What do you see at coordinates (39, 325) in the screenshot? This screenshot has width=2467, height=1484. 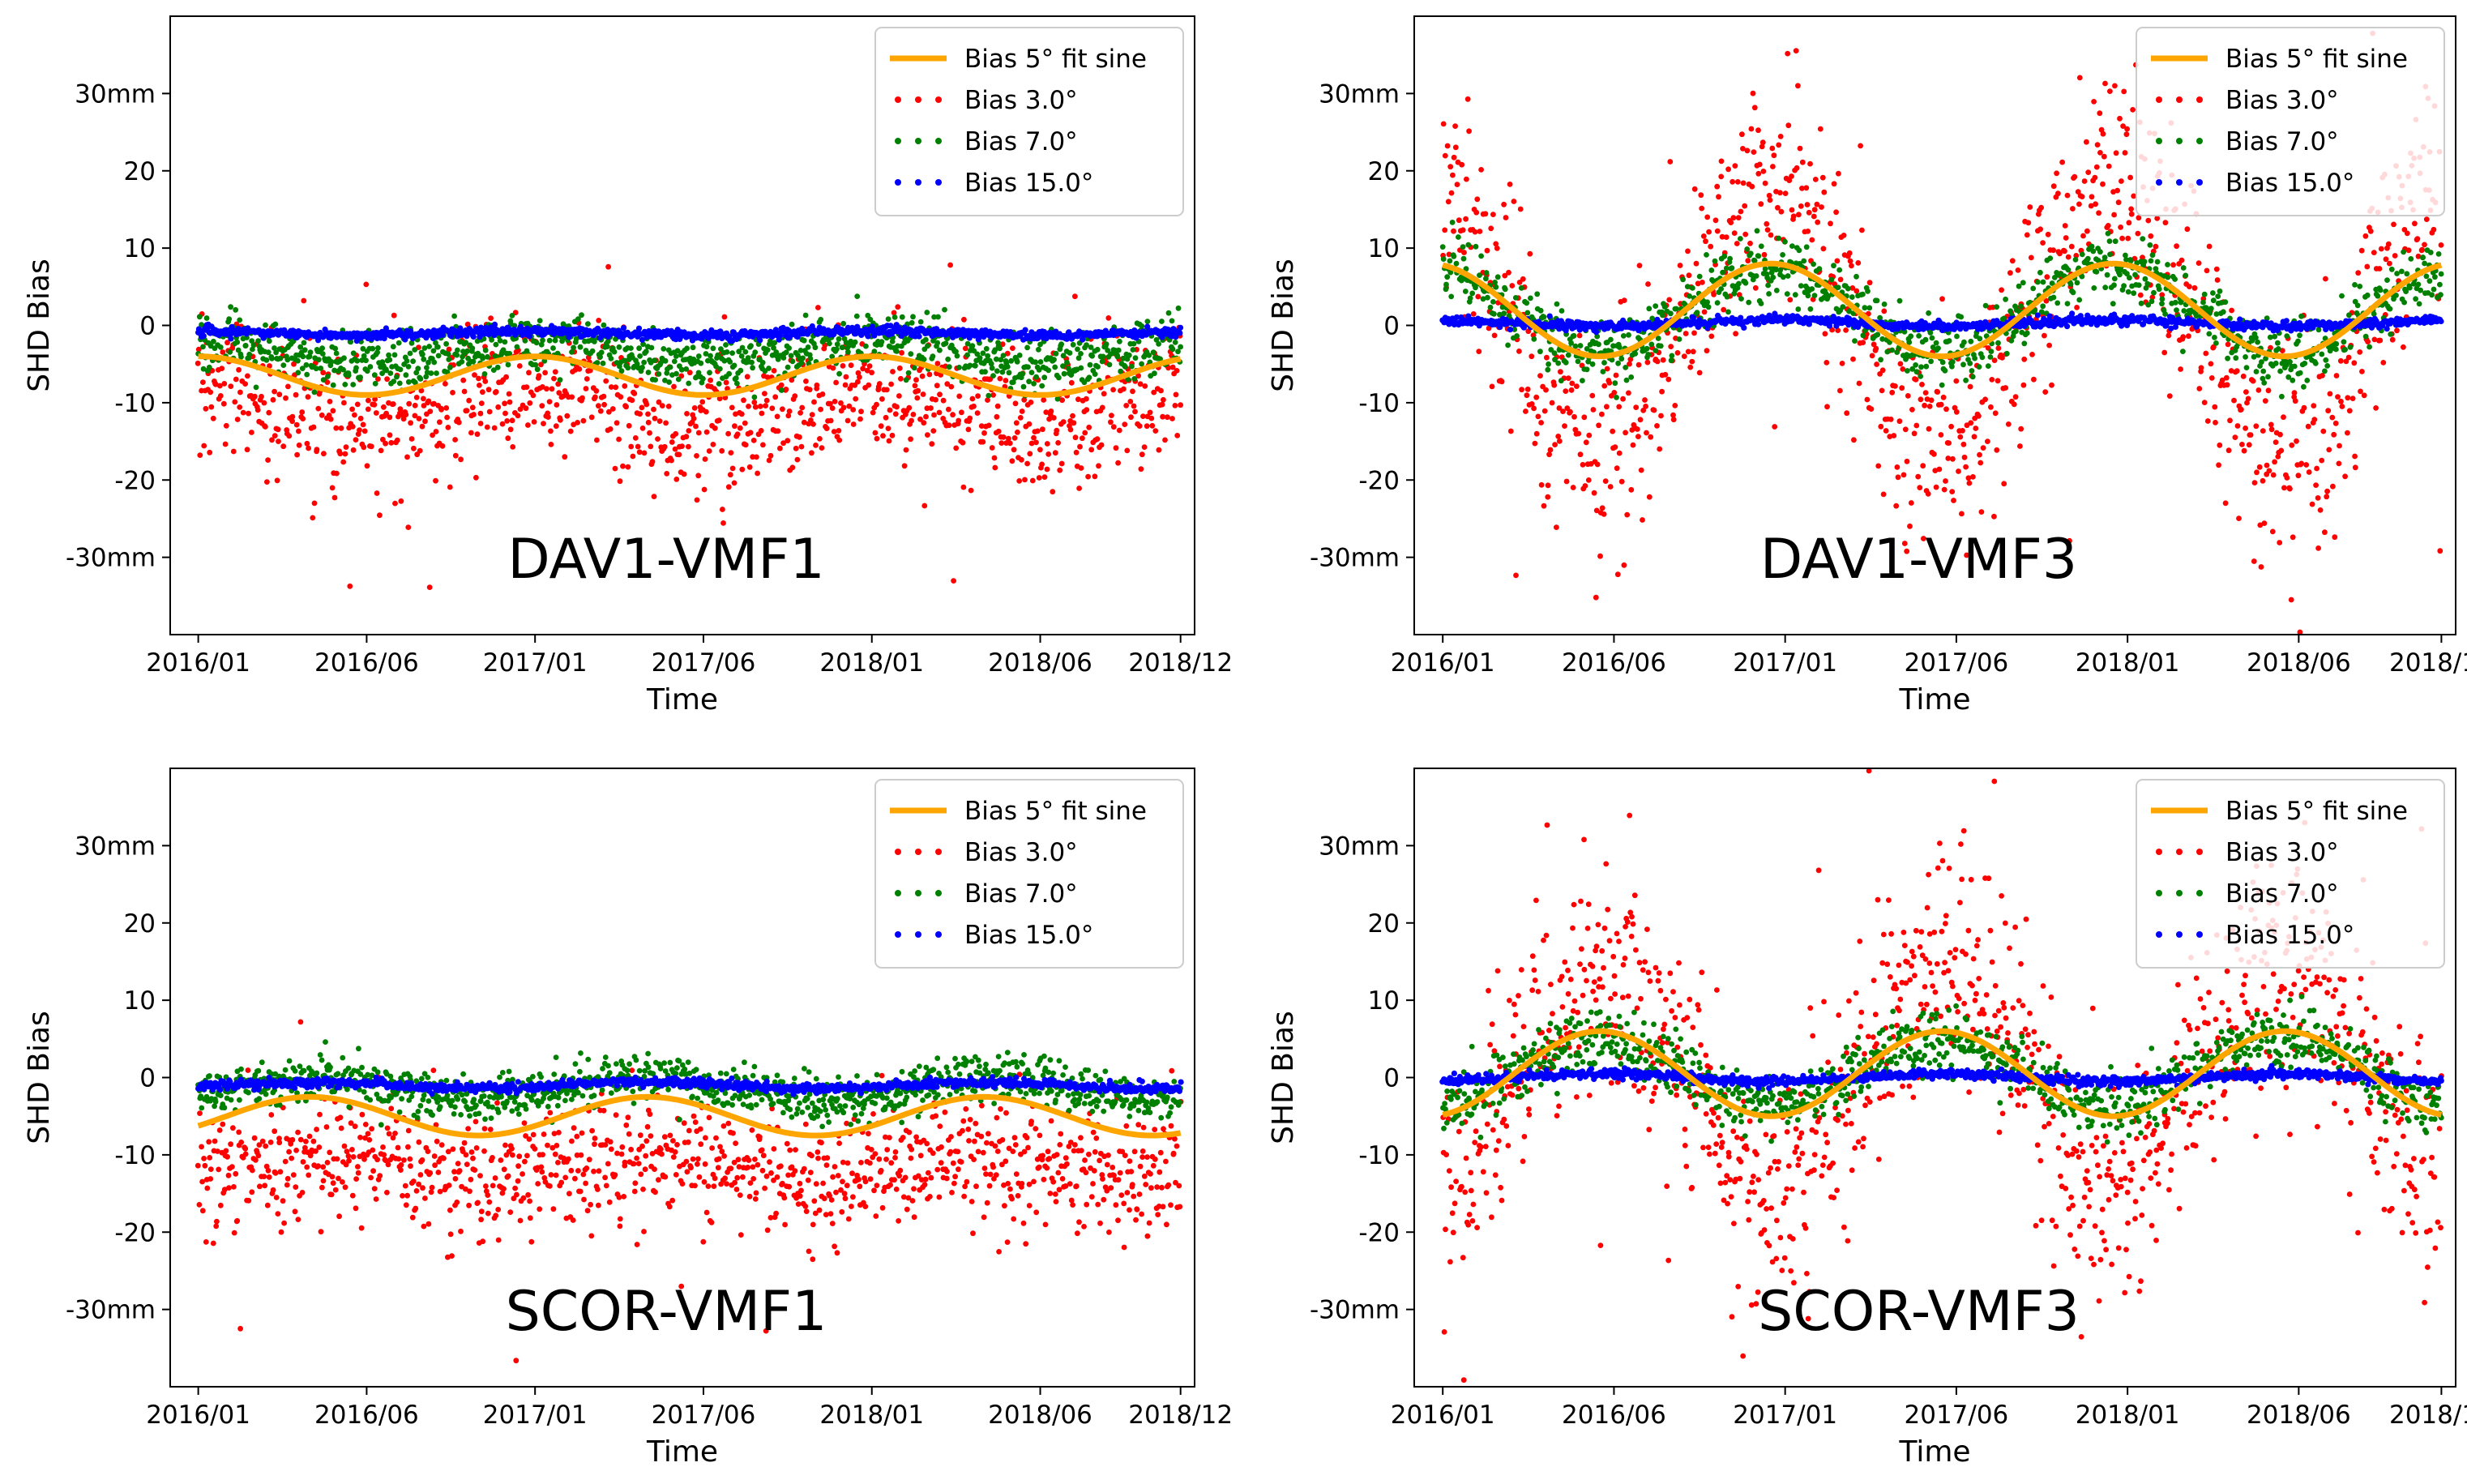 I see `y-axis-label: SHD Bias` at bounding box center [39, 325].